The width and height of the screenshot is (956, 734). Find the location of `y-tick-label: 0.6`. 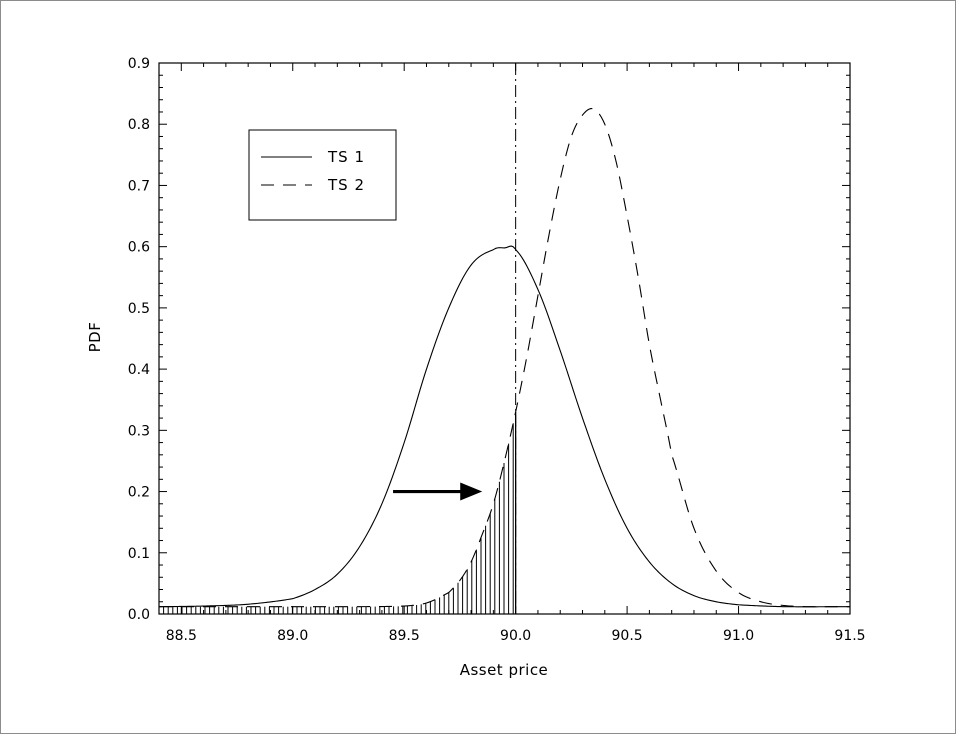

y-tick-label: 0.6 is located at coordinates (139, 248).